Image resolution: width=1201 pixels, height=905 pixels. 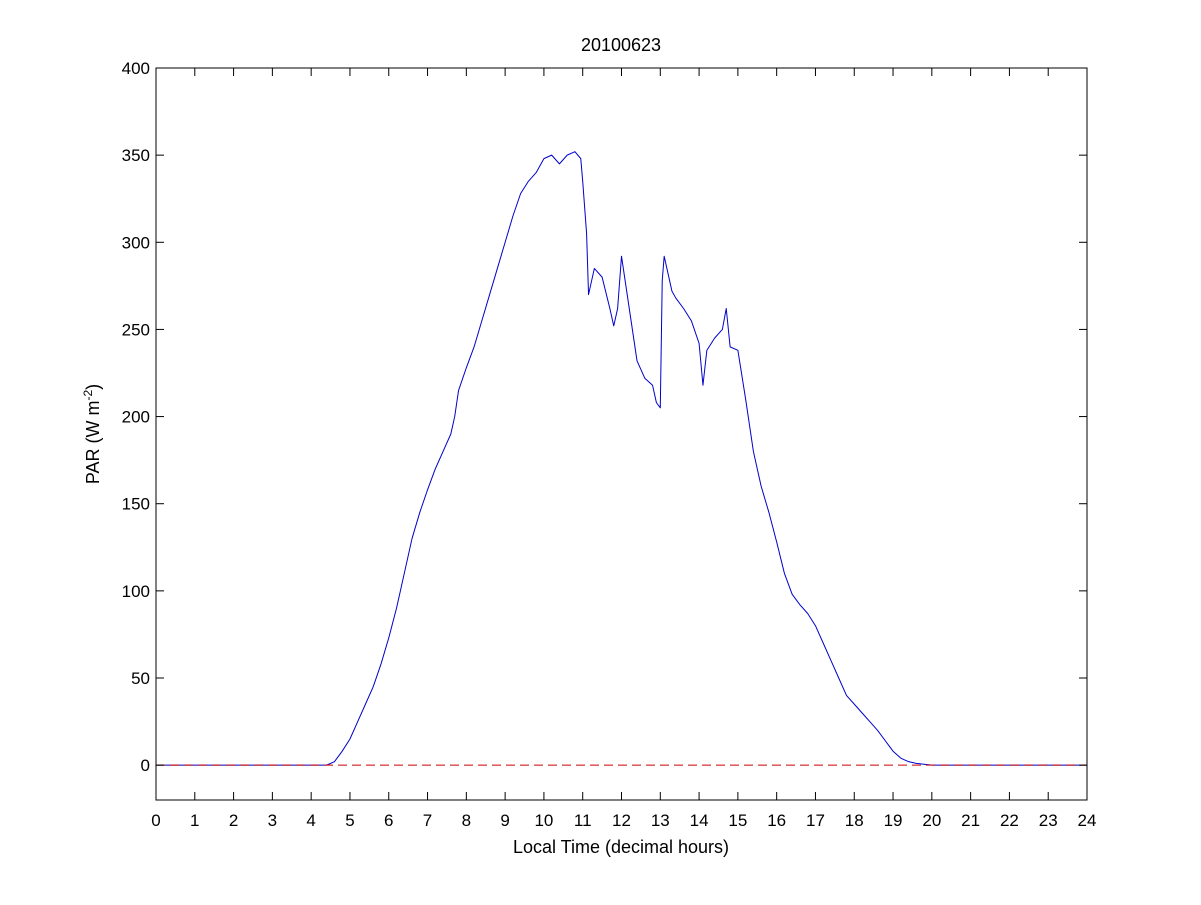 I want to click on x-tick-label: 18, so click(x=854, y=820).